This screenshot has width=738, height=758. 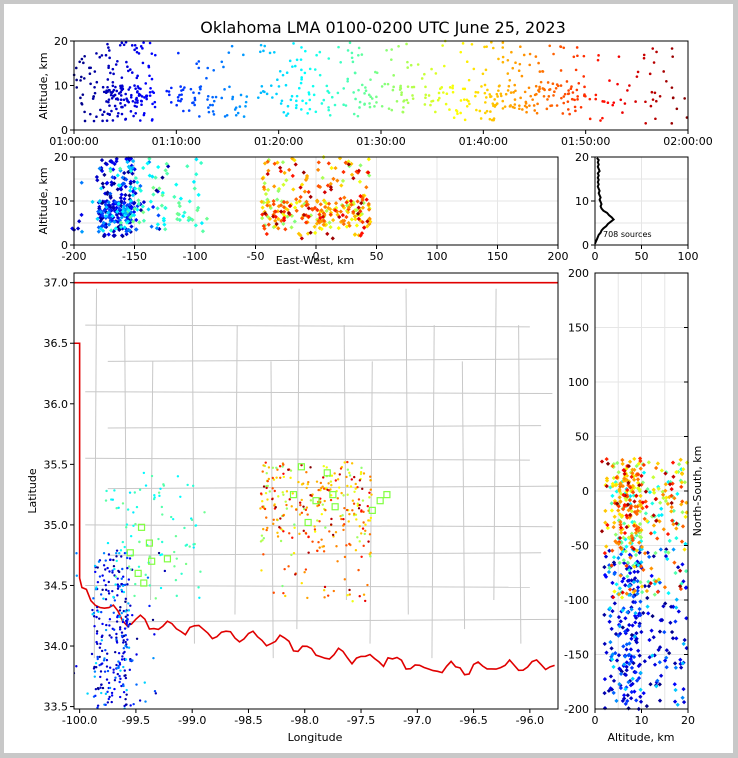 I want to click on chart-title: Oklahoma LMA 0100-0200 UTC June 25, 2023, so click(x=383, y=27).